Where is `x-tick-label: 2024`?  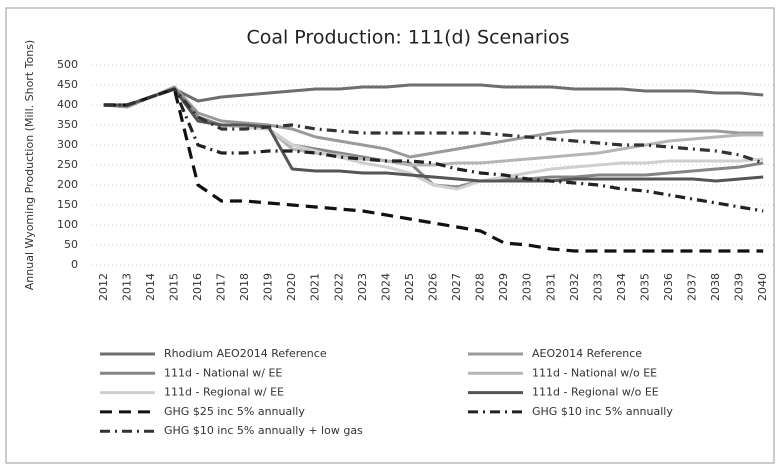 x-tick-label: 2024 is located at coordinates (385, 287).